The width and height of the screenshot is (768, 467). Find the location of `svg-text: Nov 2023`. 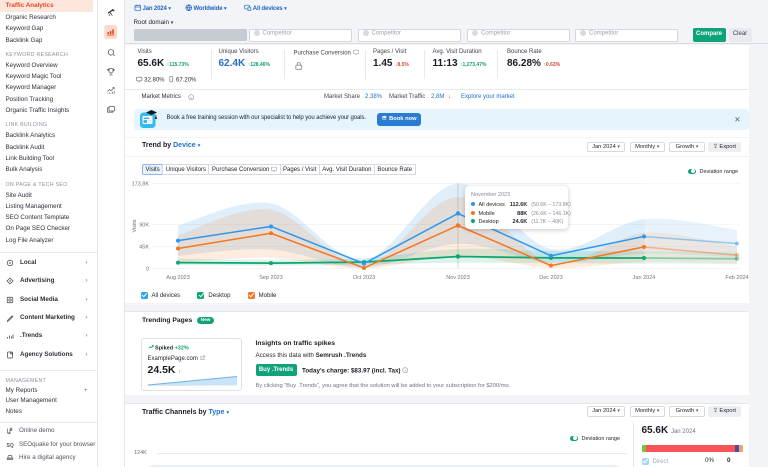

svg-text: Nov 2023 is located at coordinates (458, 278).